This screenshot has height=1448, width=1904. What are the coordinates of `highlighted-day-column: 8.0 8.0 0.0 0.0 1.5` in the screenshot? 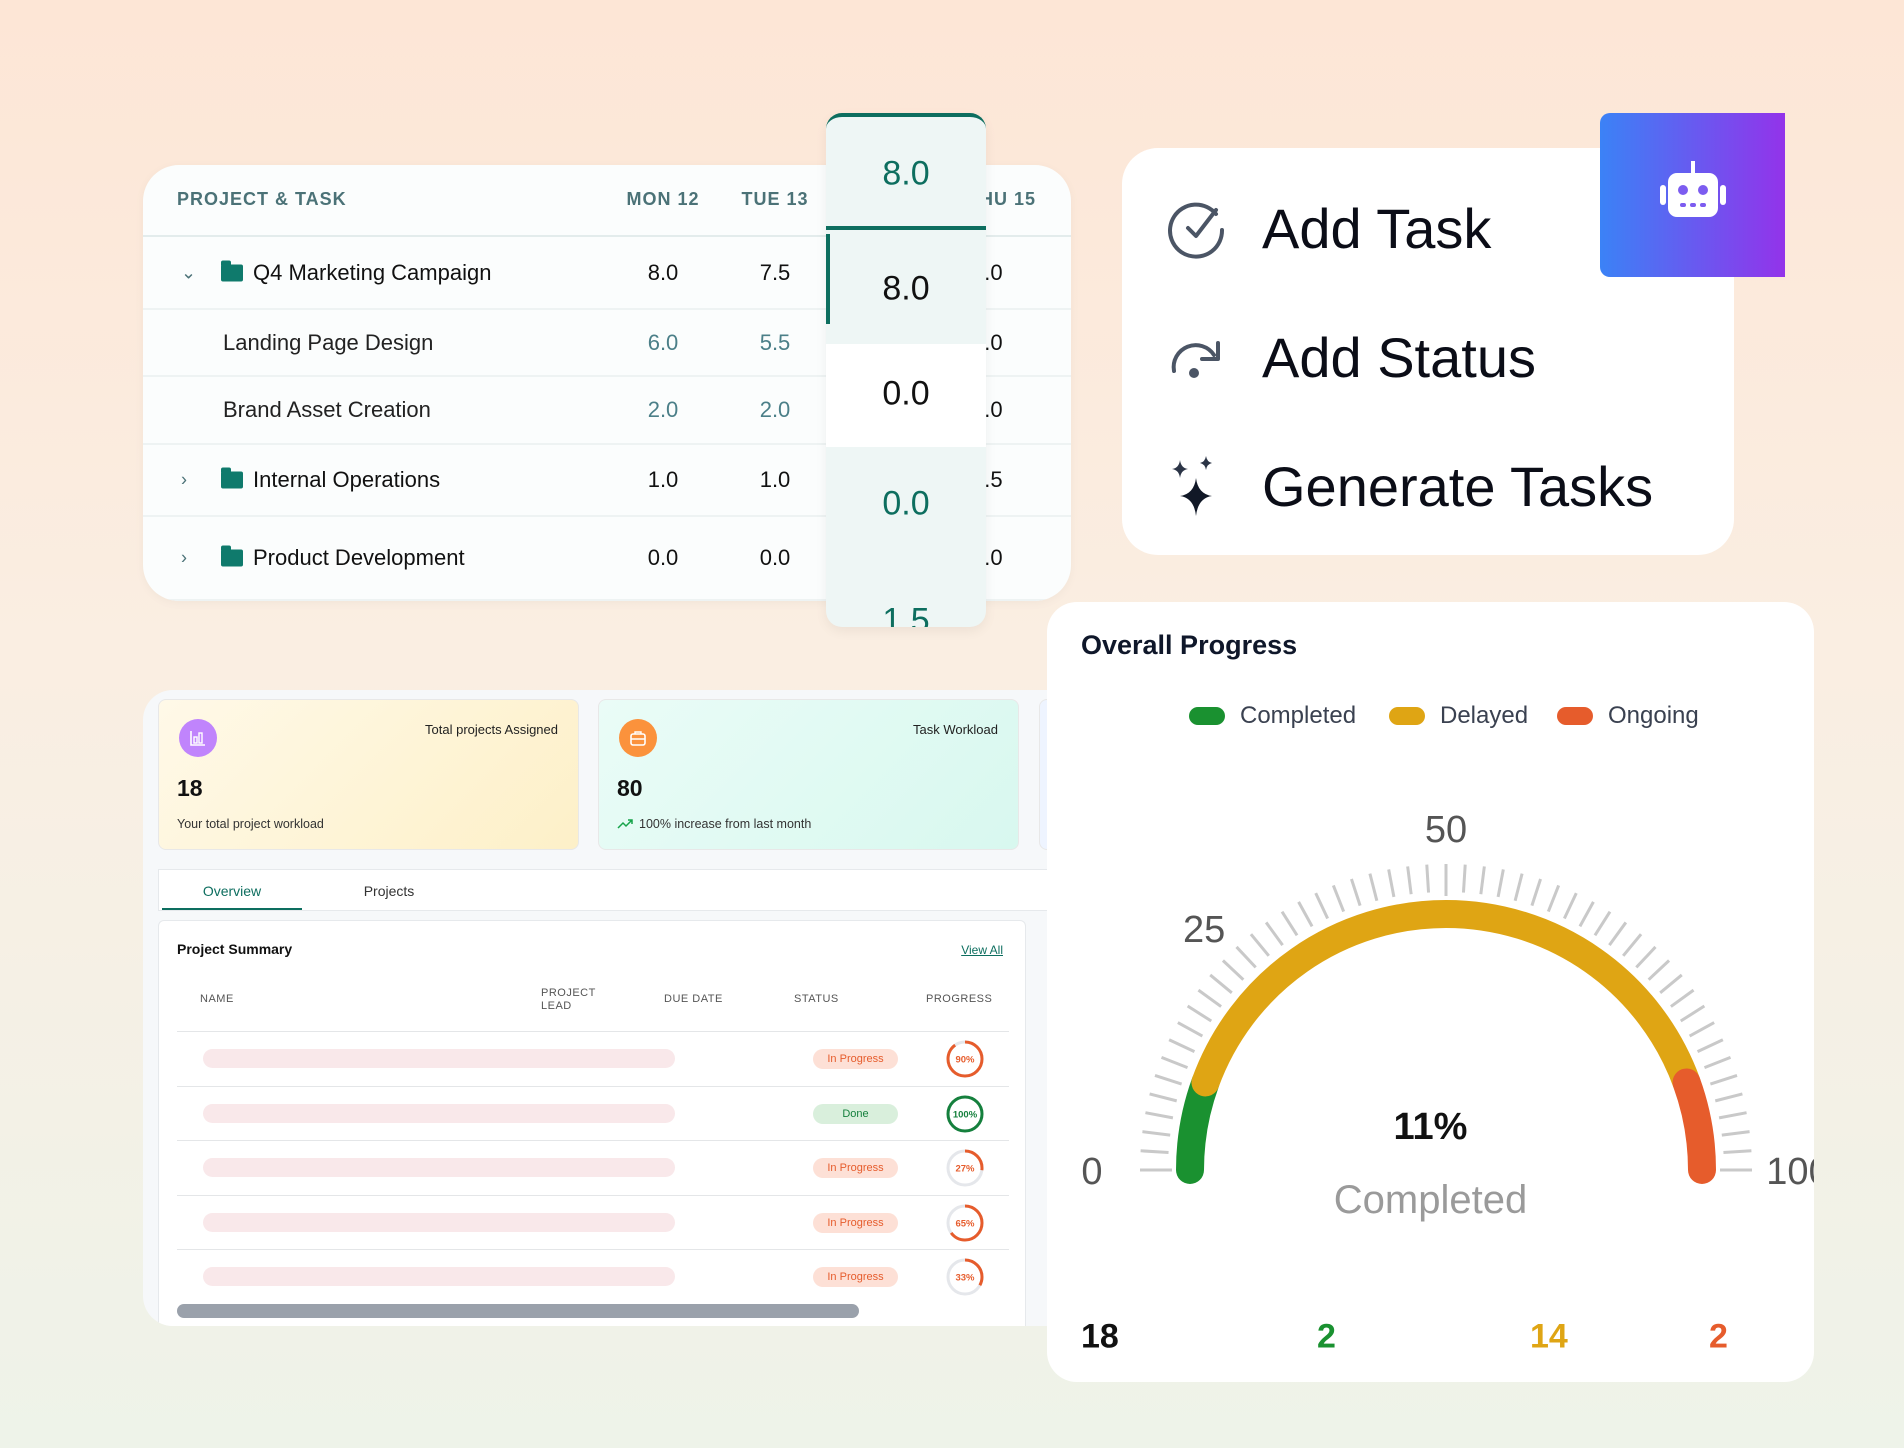 It's located at (906, 370).